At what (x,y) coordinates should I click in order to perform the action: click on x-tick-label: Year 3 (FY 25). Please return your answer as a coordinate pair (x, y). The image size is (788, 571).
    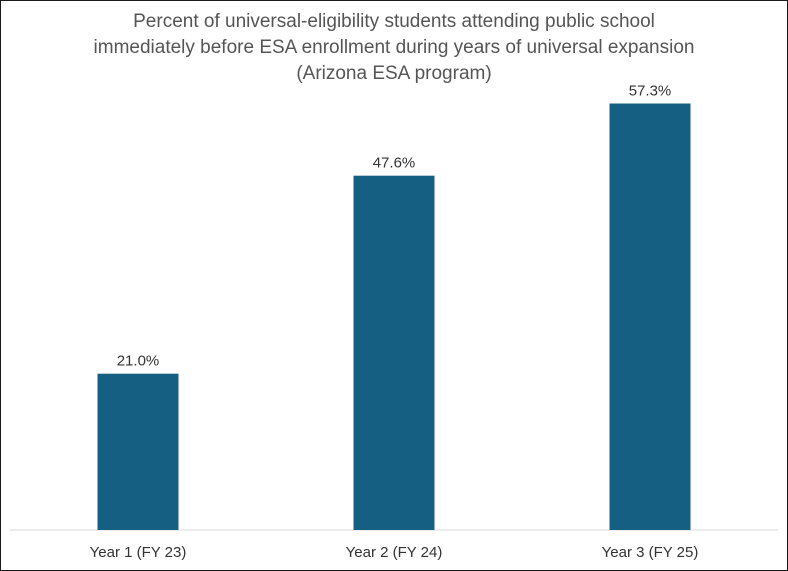
    Looking at the image, I should click on (650, 552).